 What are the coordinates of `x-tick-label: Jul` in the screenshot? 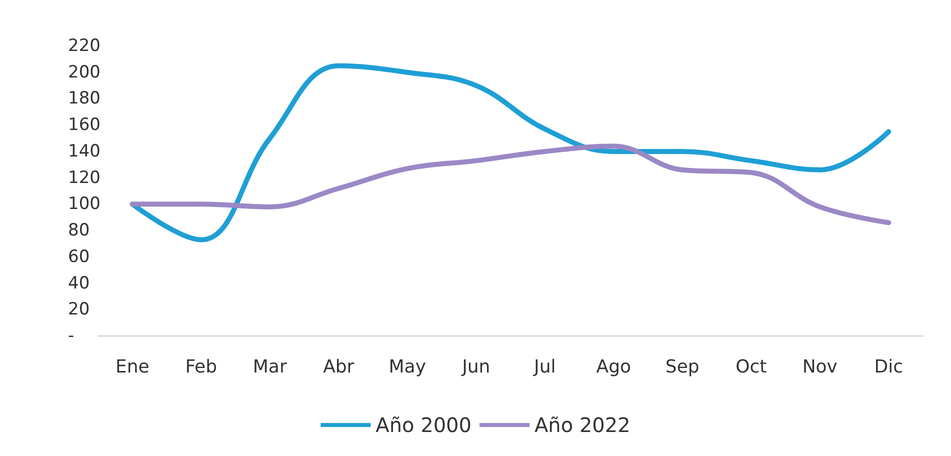 It's located at (544, 367).